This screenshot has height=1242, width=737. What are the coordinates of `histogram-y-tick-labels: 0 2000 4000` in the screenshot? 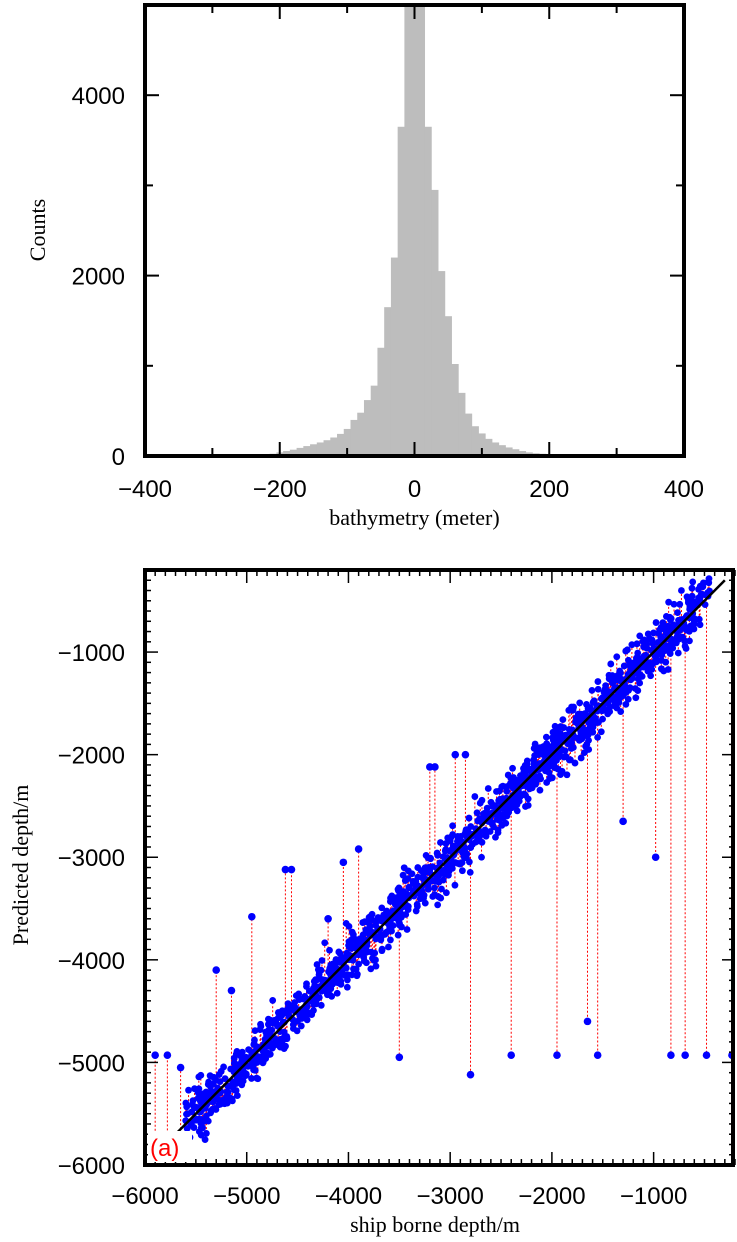 It's located at (98, 277).